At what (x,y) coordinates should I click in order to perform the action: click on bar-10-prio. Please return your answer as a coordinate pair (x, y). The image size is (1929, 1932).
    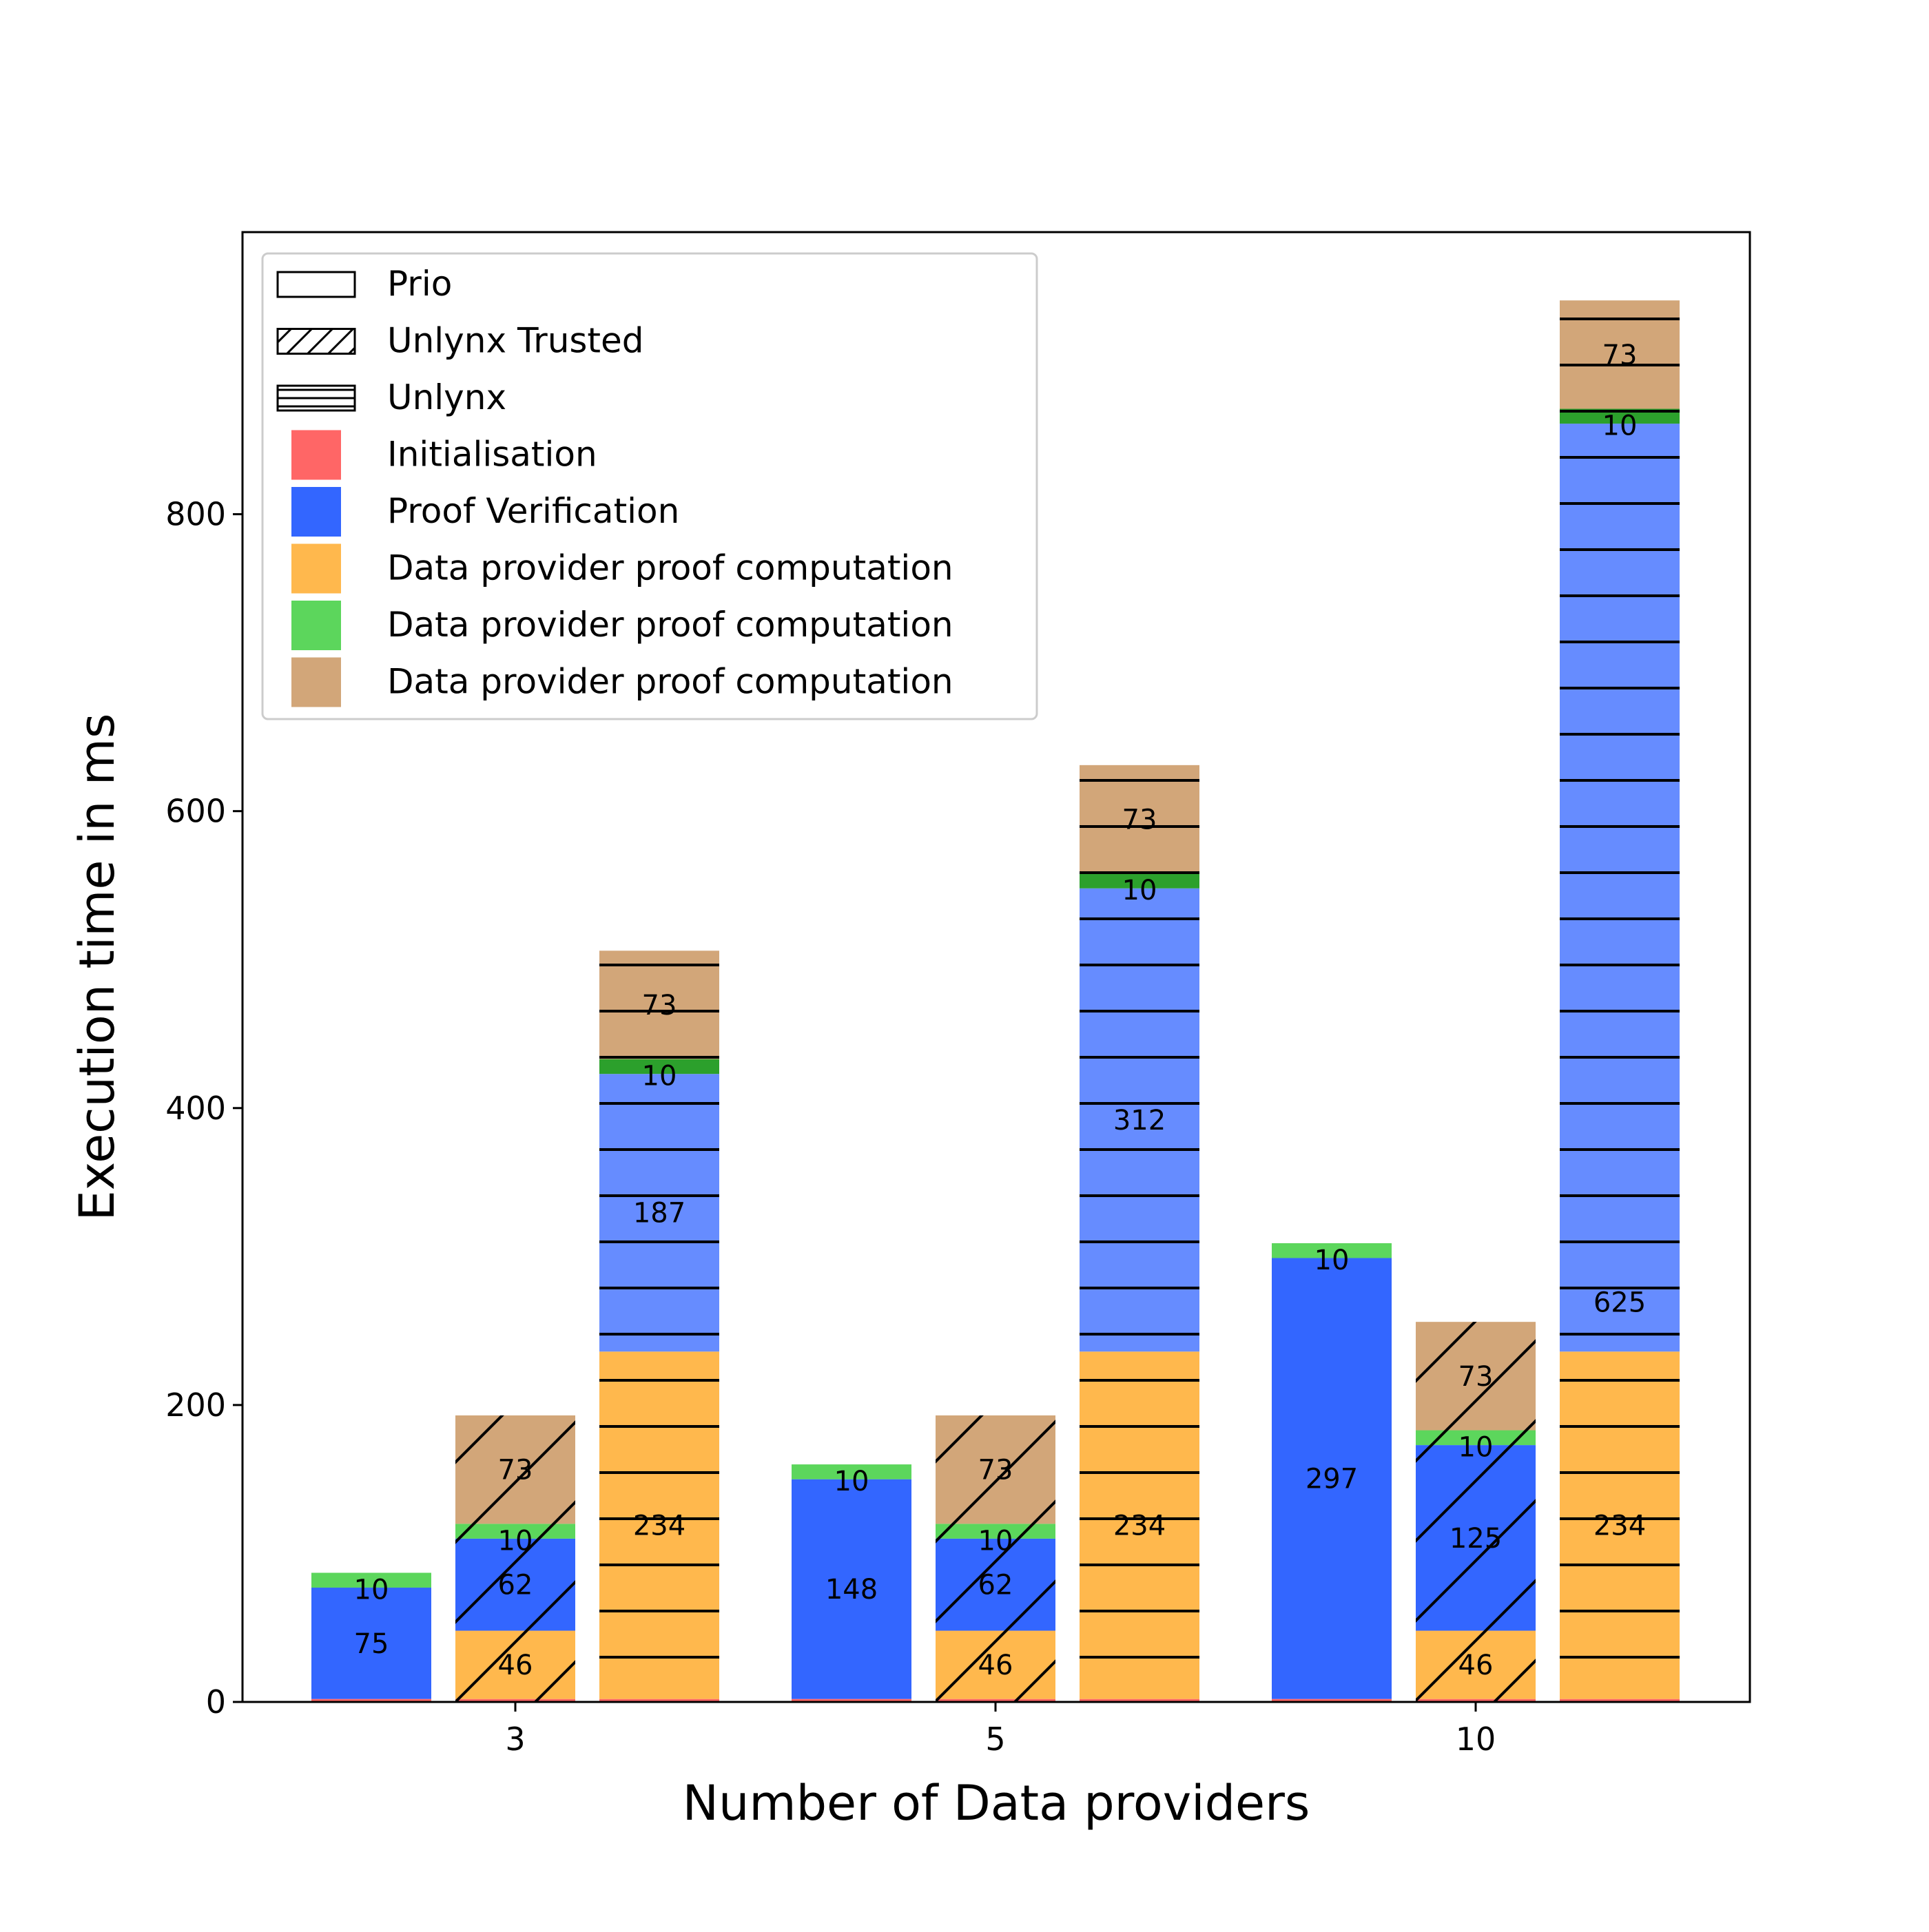
    Looking at the image, I should click on (1332, 1472).